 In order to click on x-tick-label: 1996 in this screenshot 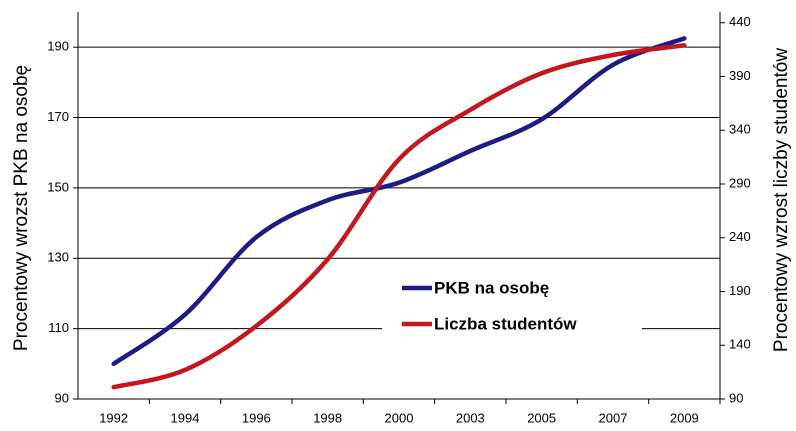, I will do `click(256, 417)`.